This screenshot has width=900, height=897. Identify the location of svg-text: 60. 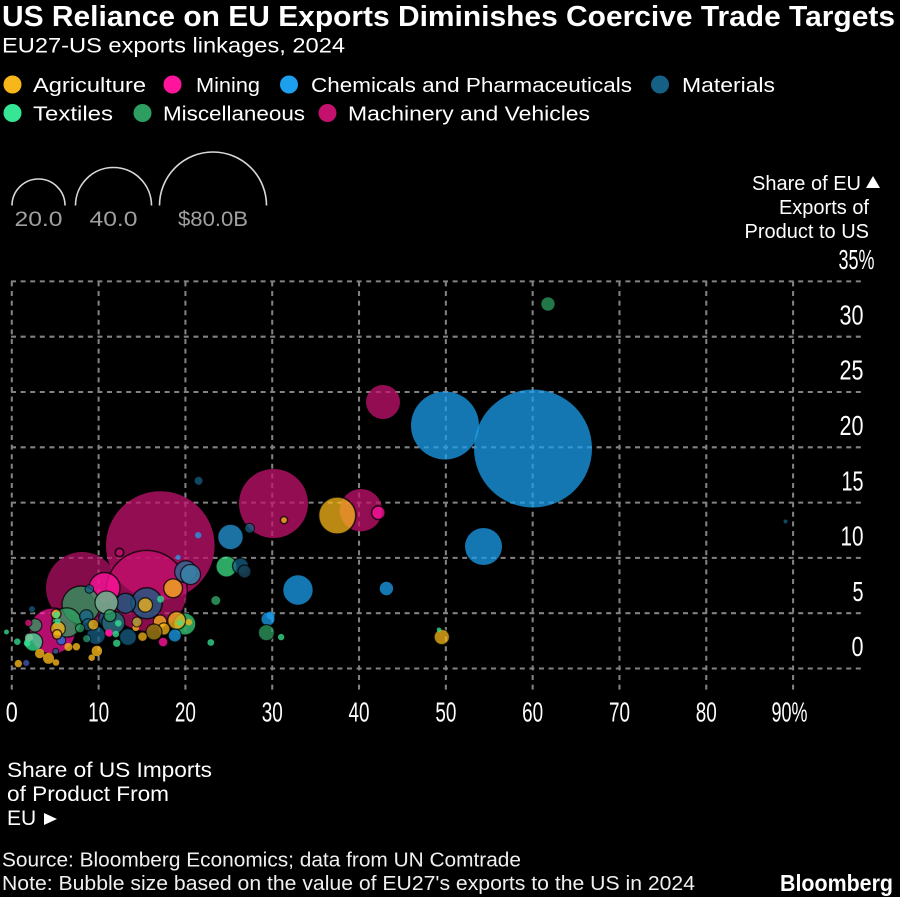
(532, 712).